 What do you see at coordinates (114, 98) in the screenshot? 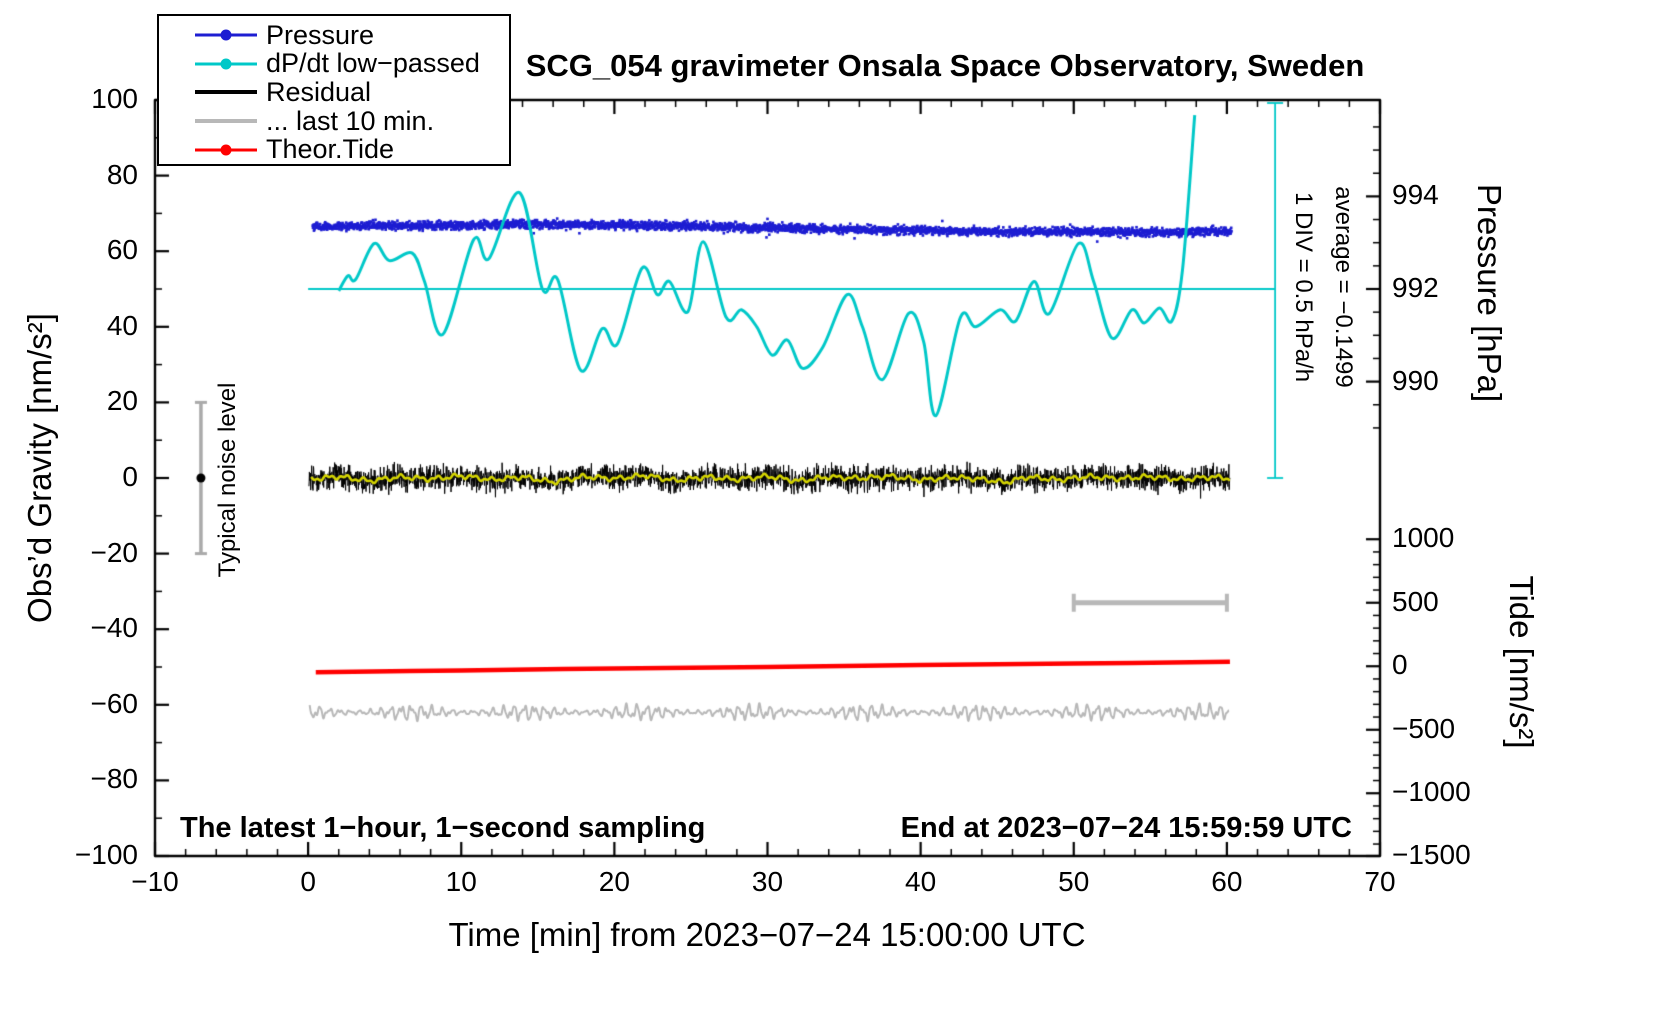
I see `y-tick-label: 100` at bounding box center [114, 98].